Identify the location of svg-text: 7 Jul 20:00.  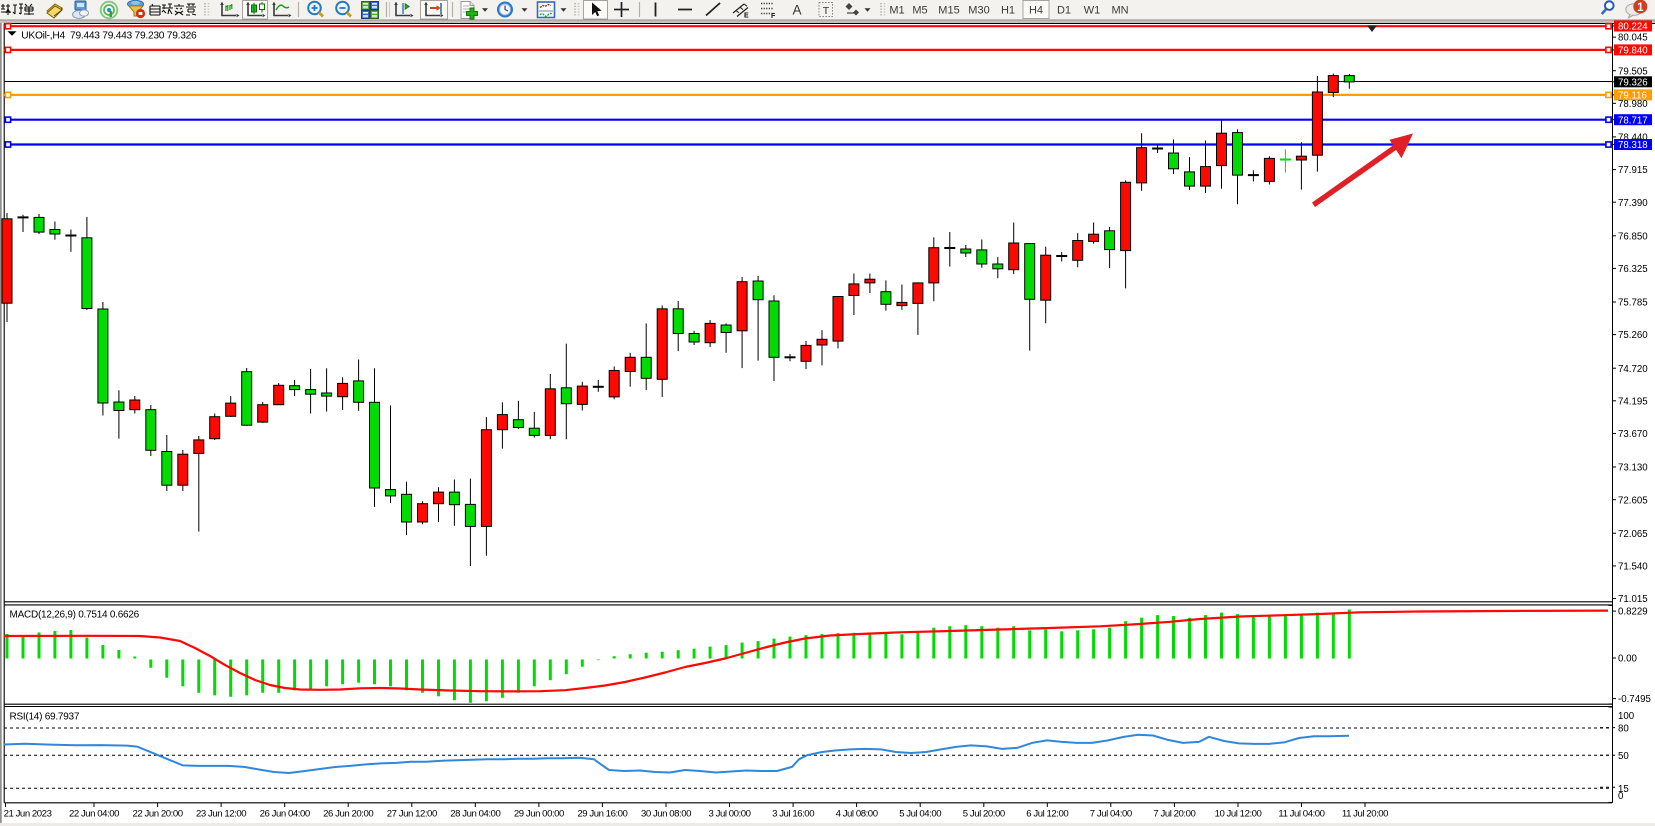
(1174, 814).